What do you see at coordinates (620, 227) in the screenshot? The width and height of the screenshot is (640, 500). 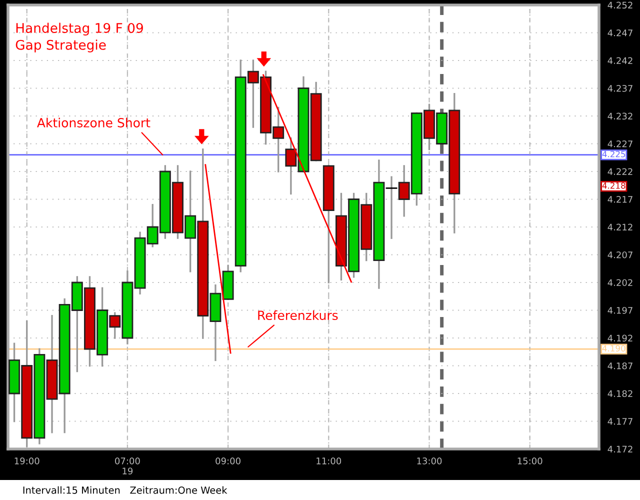 I see `y-tick-label: 4.212` at bounding box center [620, 227].